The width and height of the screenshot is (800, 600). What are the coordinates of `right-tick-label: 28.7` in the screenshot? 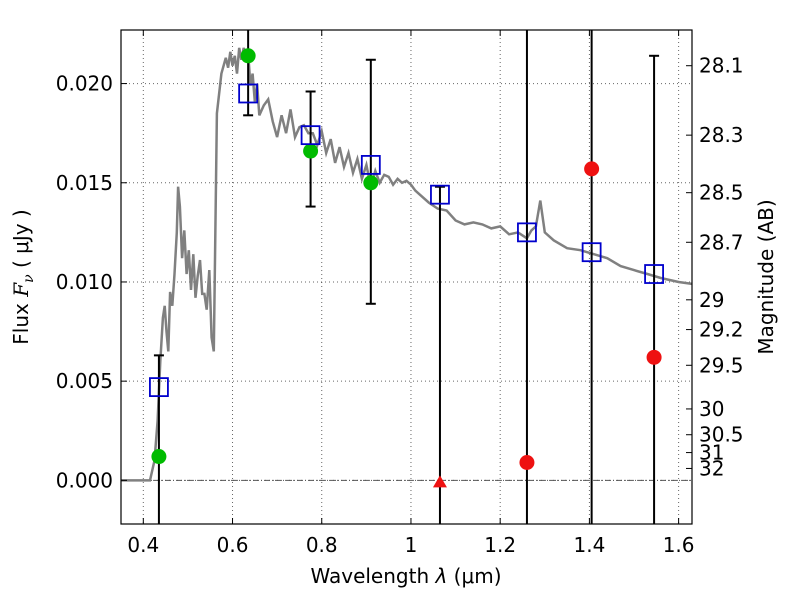 It's located at (721, 242).